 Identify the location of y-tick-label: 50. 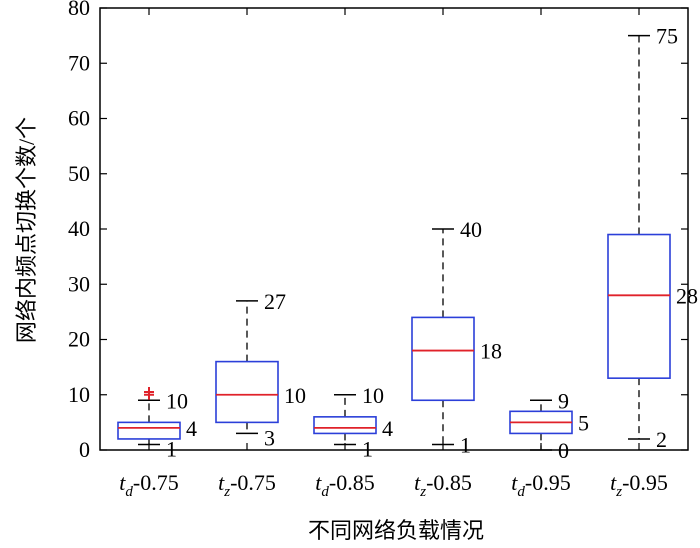
(79, 173).